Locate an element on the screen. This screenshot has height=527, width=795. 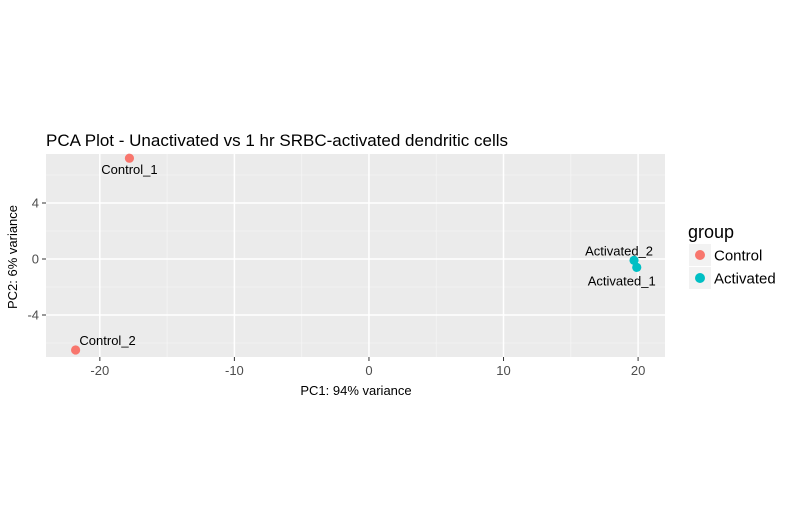
y-tick-label: -4 is located at coordinates (33, 315).